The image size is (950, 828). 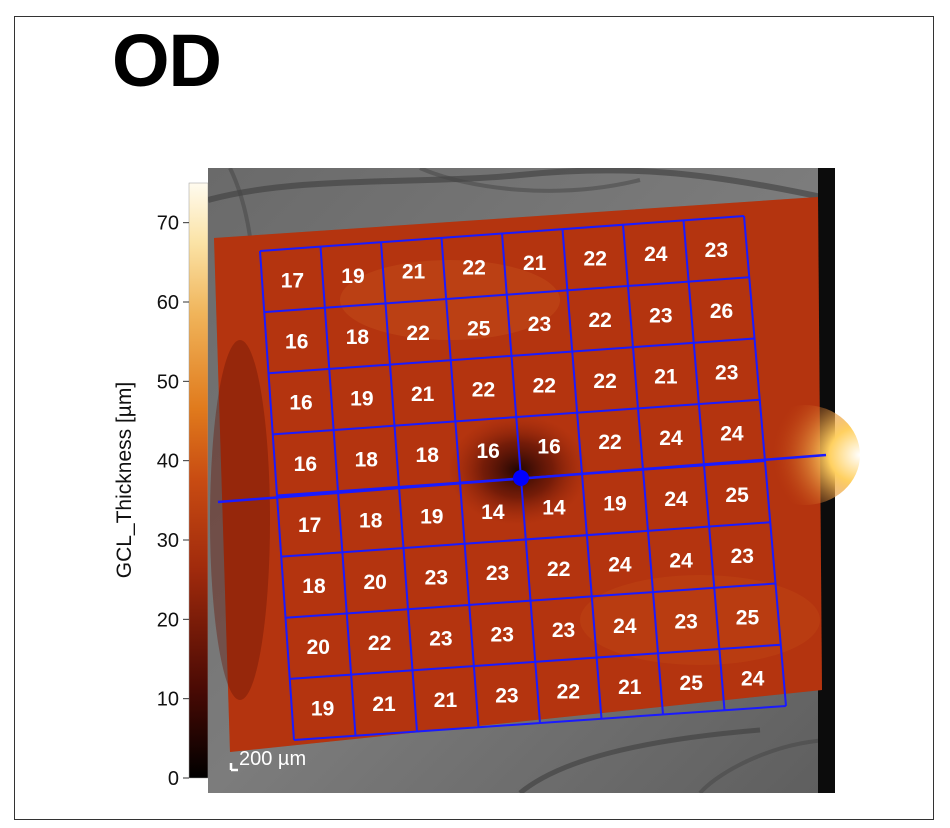 I want to click on optic-nerve-glow, so click(x=805, y=455).